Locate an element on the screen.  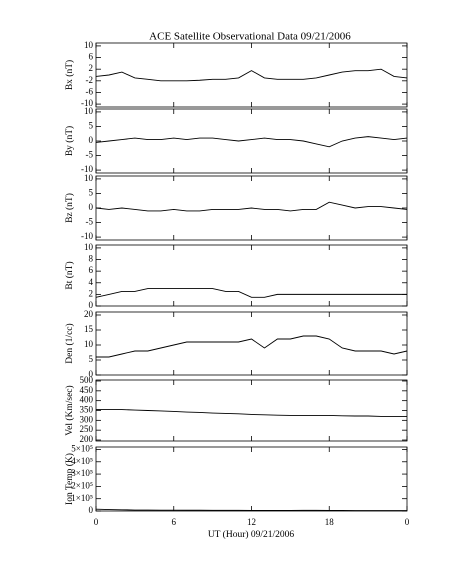
x-axis-label: UT (Hour) 09/21/2006 is located at coordinates (251, 534).